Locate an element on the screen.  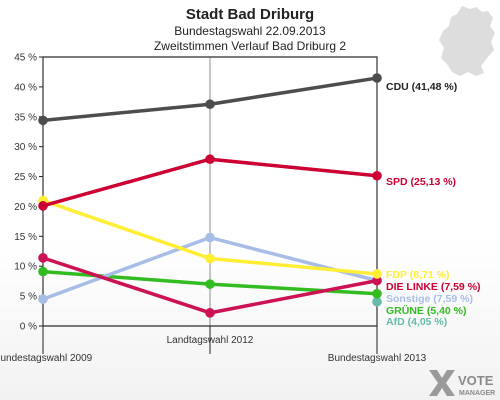
logo-text-manager: MANAGER is located at coordinates (477, 393).